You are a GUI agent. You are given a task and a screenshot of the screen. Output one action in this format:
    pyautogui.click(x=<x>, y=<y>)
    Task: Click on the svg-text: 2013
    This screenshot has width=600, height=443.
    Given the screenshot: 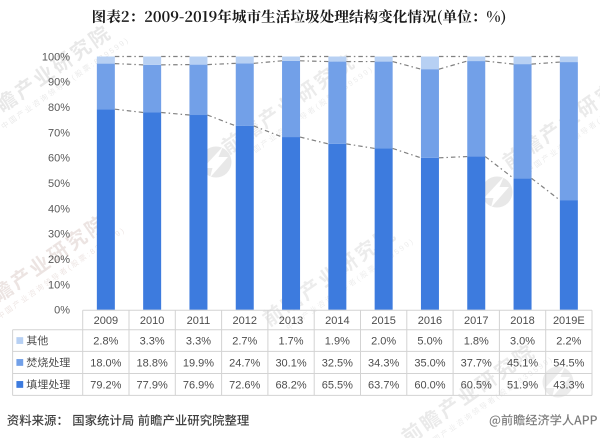 What is the action you would take?
    pyautogui.click(x=291, y=321)
    